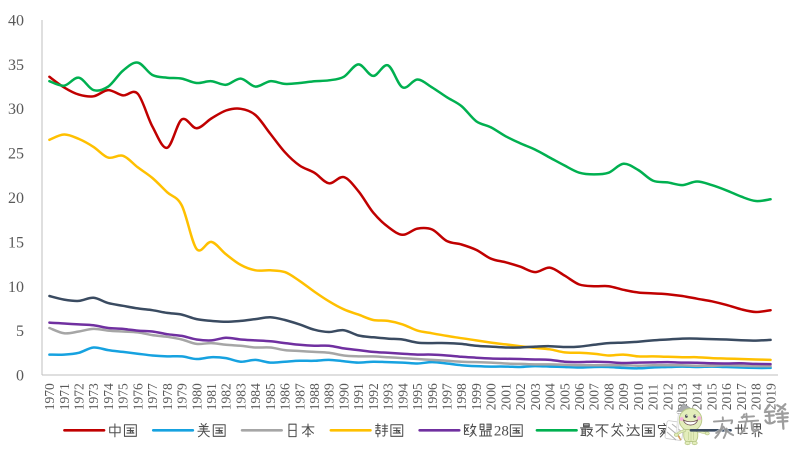 This screenshot has height=459, width=800. What do you see at coordinates (682, 396) in the screenshot?
I see `svg-text: 2013` at bounding box center [682, 396].